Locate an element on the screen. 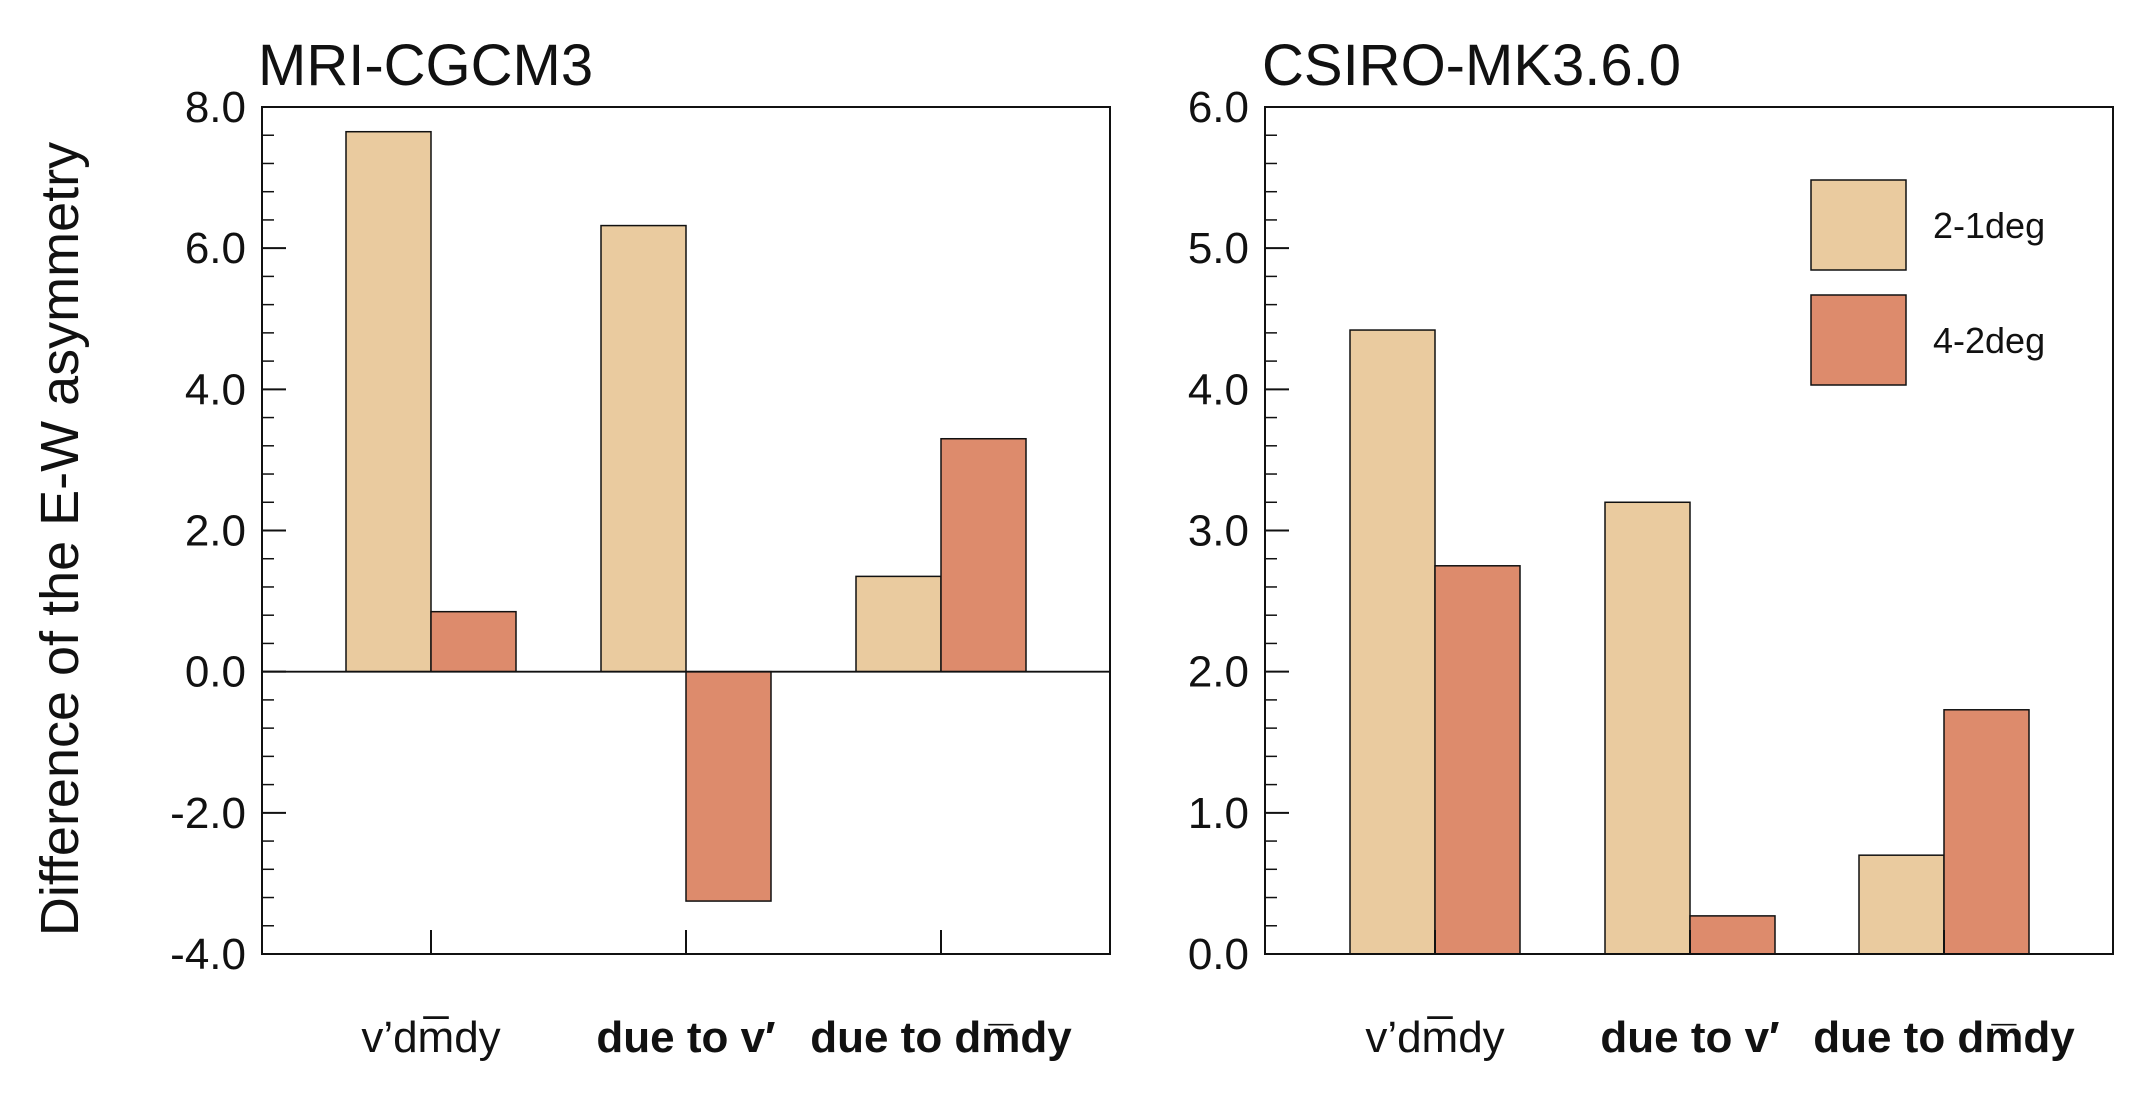 This screenshot has height=1096, width=2154. y-tick-label: 3.0 is located at coordinates (1218, 531).